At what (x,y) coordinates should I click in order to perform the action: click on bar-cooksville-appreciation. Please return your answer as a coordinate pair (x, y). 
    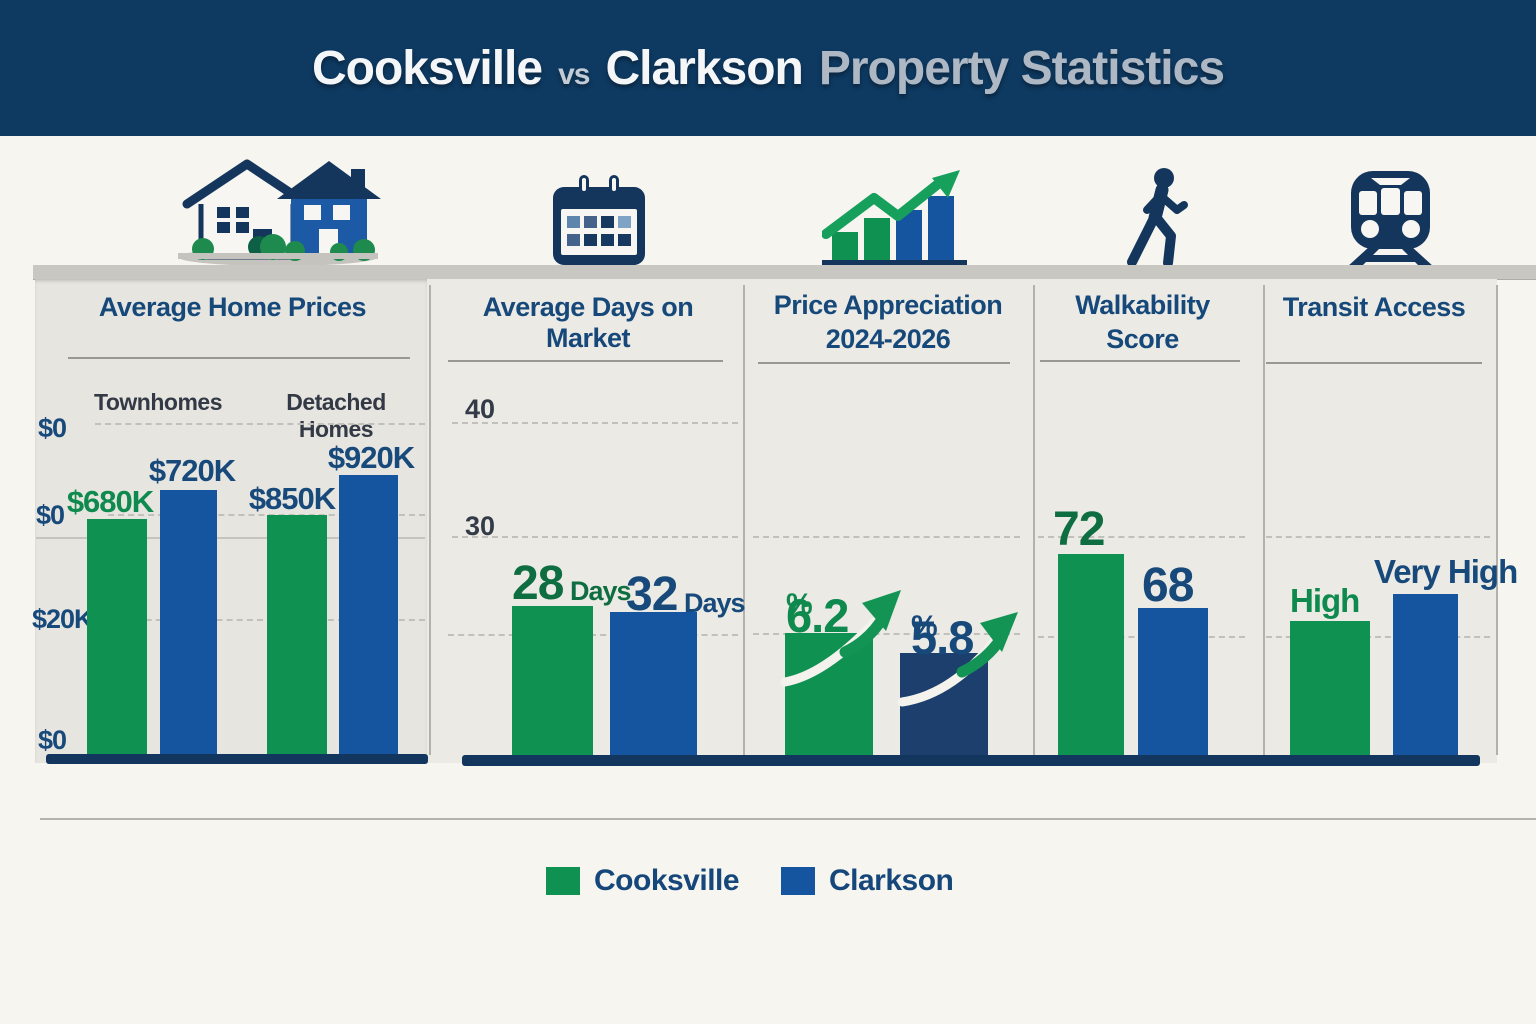
    Looking at the image, I should click on (829, 694).